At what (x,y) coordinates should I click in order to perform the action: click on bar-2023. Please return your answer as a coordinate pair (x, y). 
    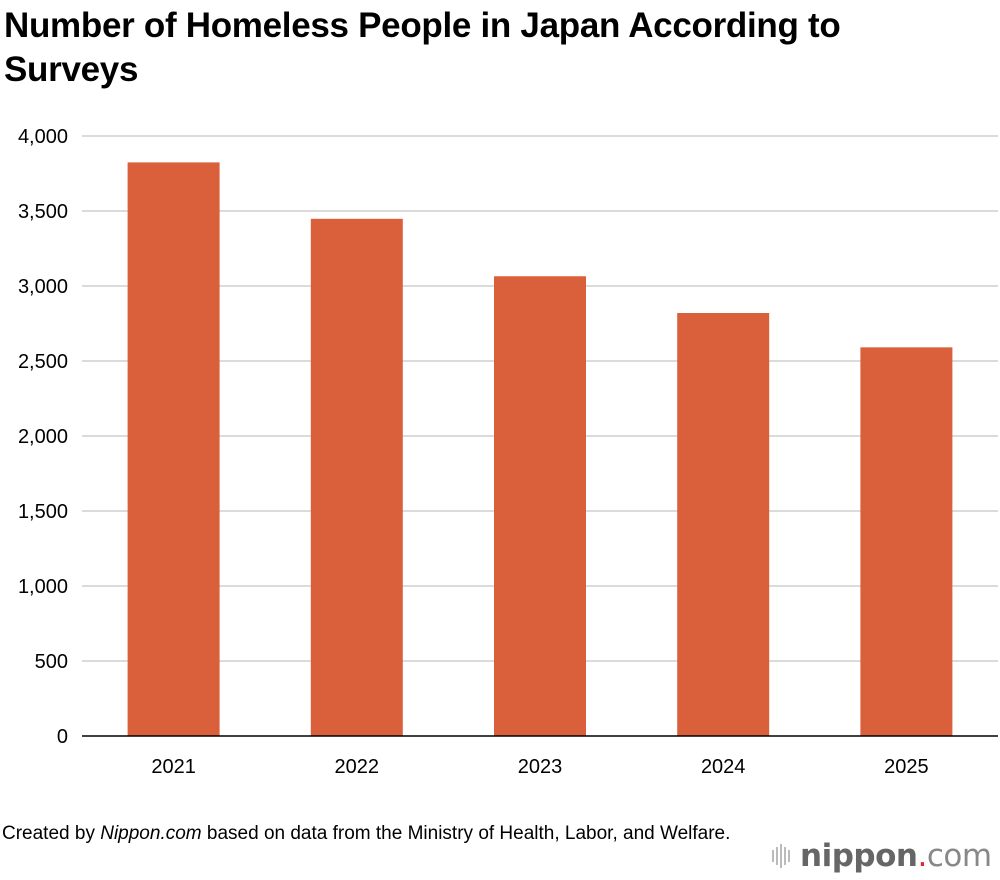
    Looking at the image, I should click on (540, 506).